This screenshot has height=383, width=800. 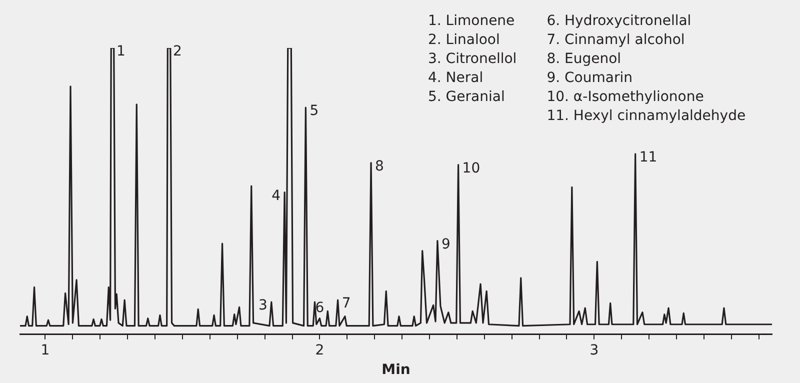 What do you see at coordinates (276, 196) in the screenshot?
I see `annotation: 4` at bounding box center [276, 196].